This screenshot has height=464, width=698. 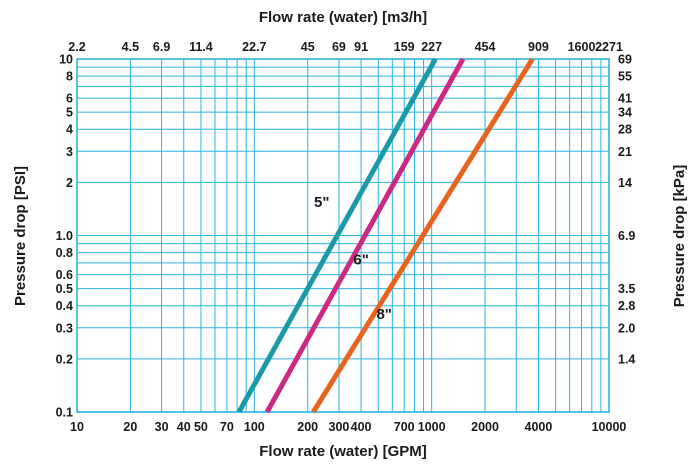 I want to click on x-tick-label-bottom: 10, so click(x=77, y=427).